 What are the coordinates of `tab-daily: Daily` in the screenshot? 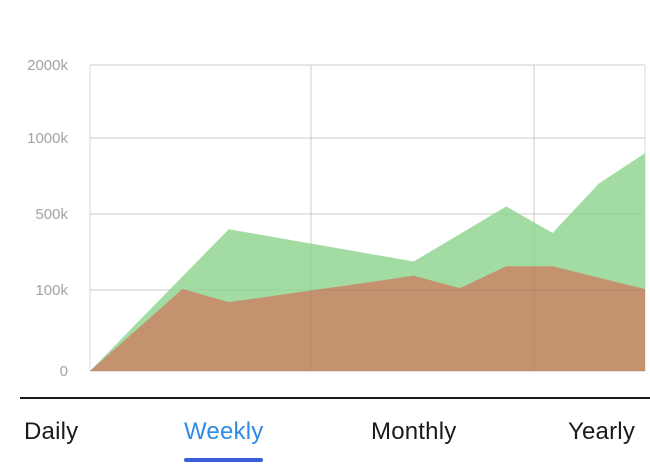 It's located at (51, 431).